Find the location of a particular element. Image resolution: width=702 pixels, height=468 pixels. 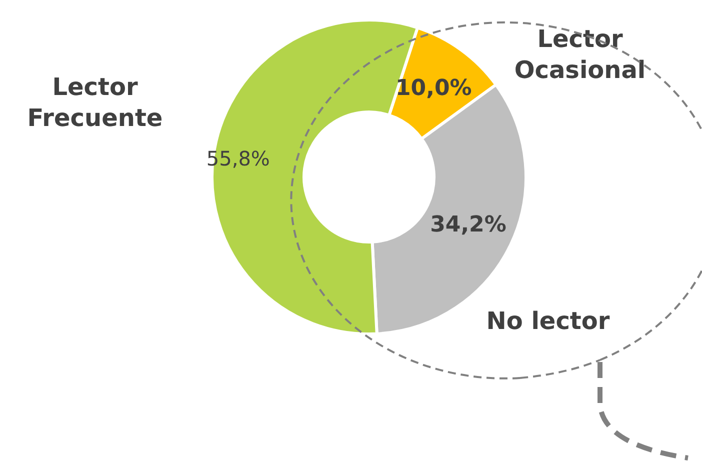

slice-label: Lector Frecuente is located at coordinates (95, 102).